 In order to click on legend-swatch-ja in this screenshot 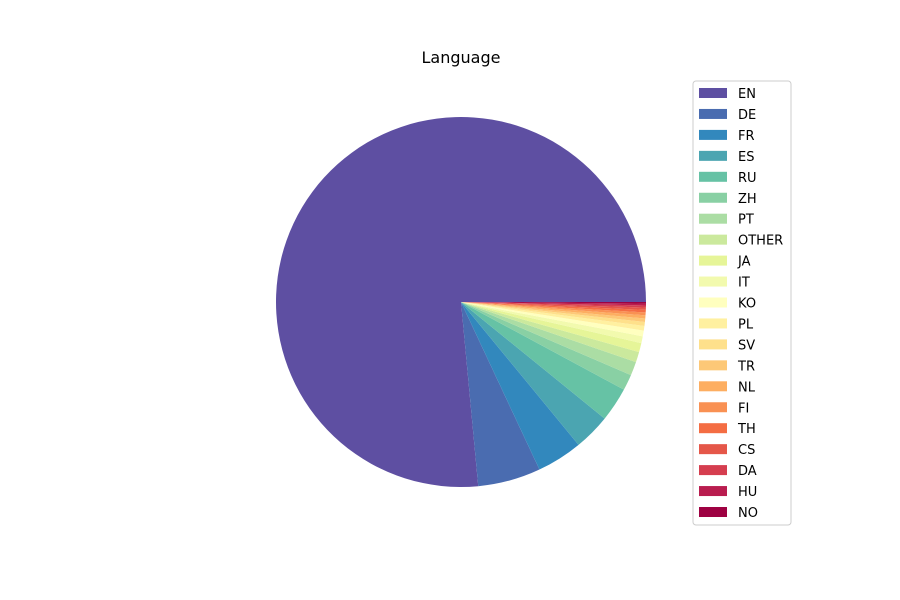, I will do `click(713, 260)`.